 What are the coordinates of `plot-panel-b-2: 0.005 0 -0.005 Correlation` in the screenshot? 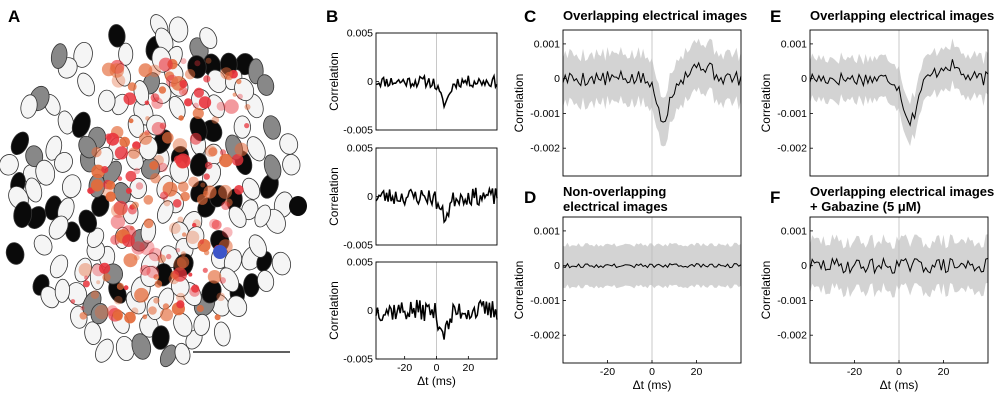 It's located at (412, 197).